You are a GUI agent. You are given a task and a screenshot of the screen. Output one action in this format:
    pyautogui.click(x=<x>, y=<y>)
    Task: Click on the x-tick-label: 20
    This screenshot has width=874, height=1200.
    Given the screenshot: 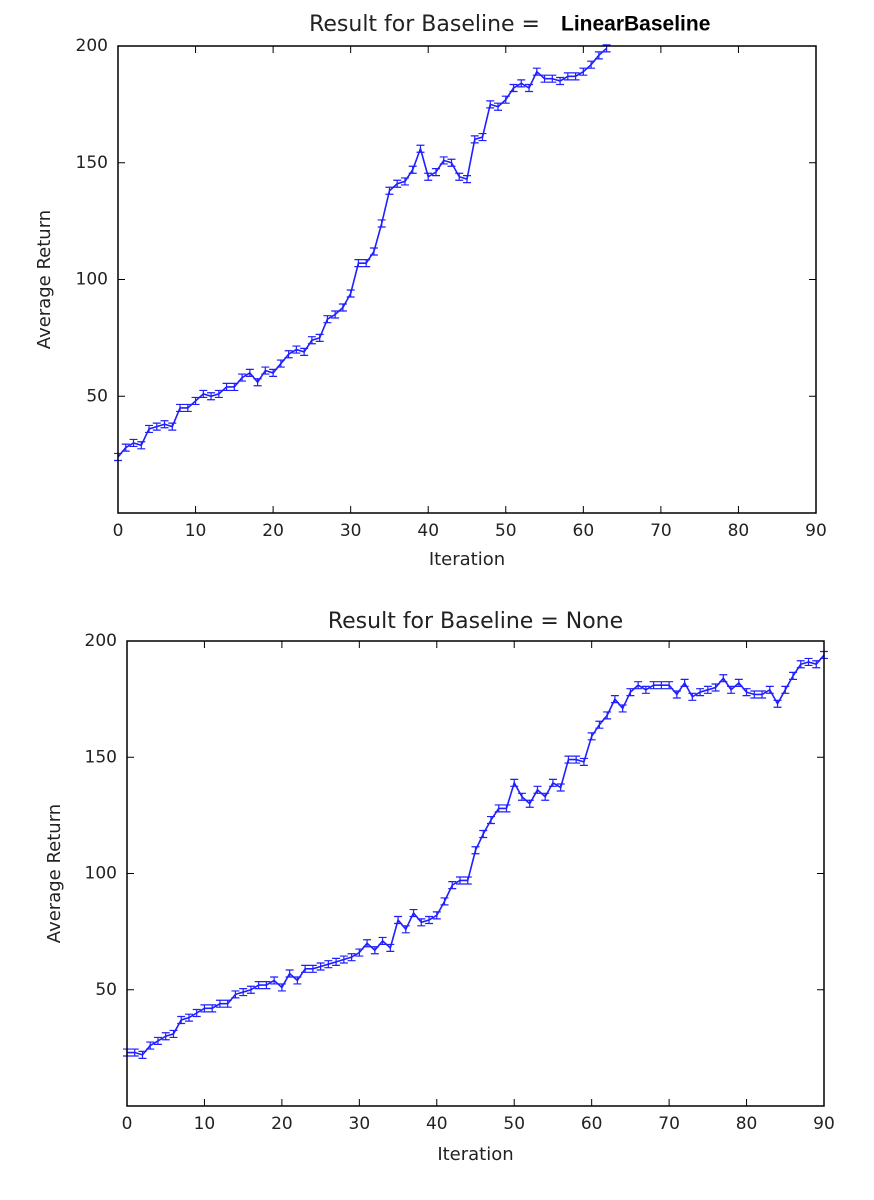 What is the action you would take?
    pyautogui.click(x=282, y=1124)
    